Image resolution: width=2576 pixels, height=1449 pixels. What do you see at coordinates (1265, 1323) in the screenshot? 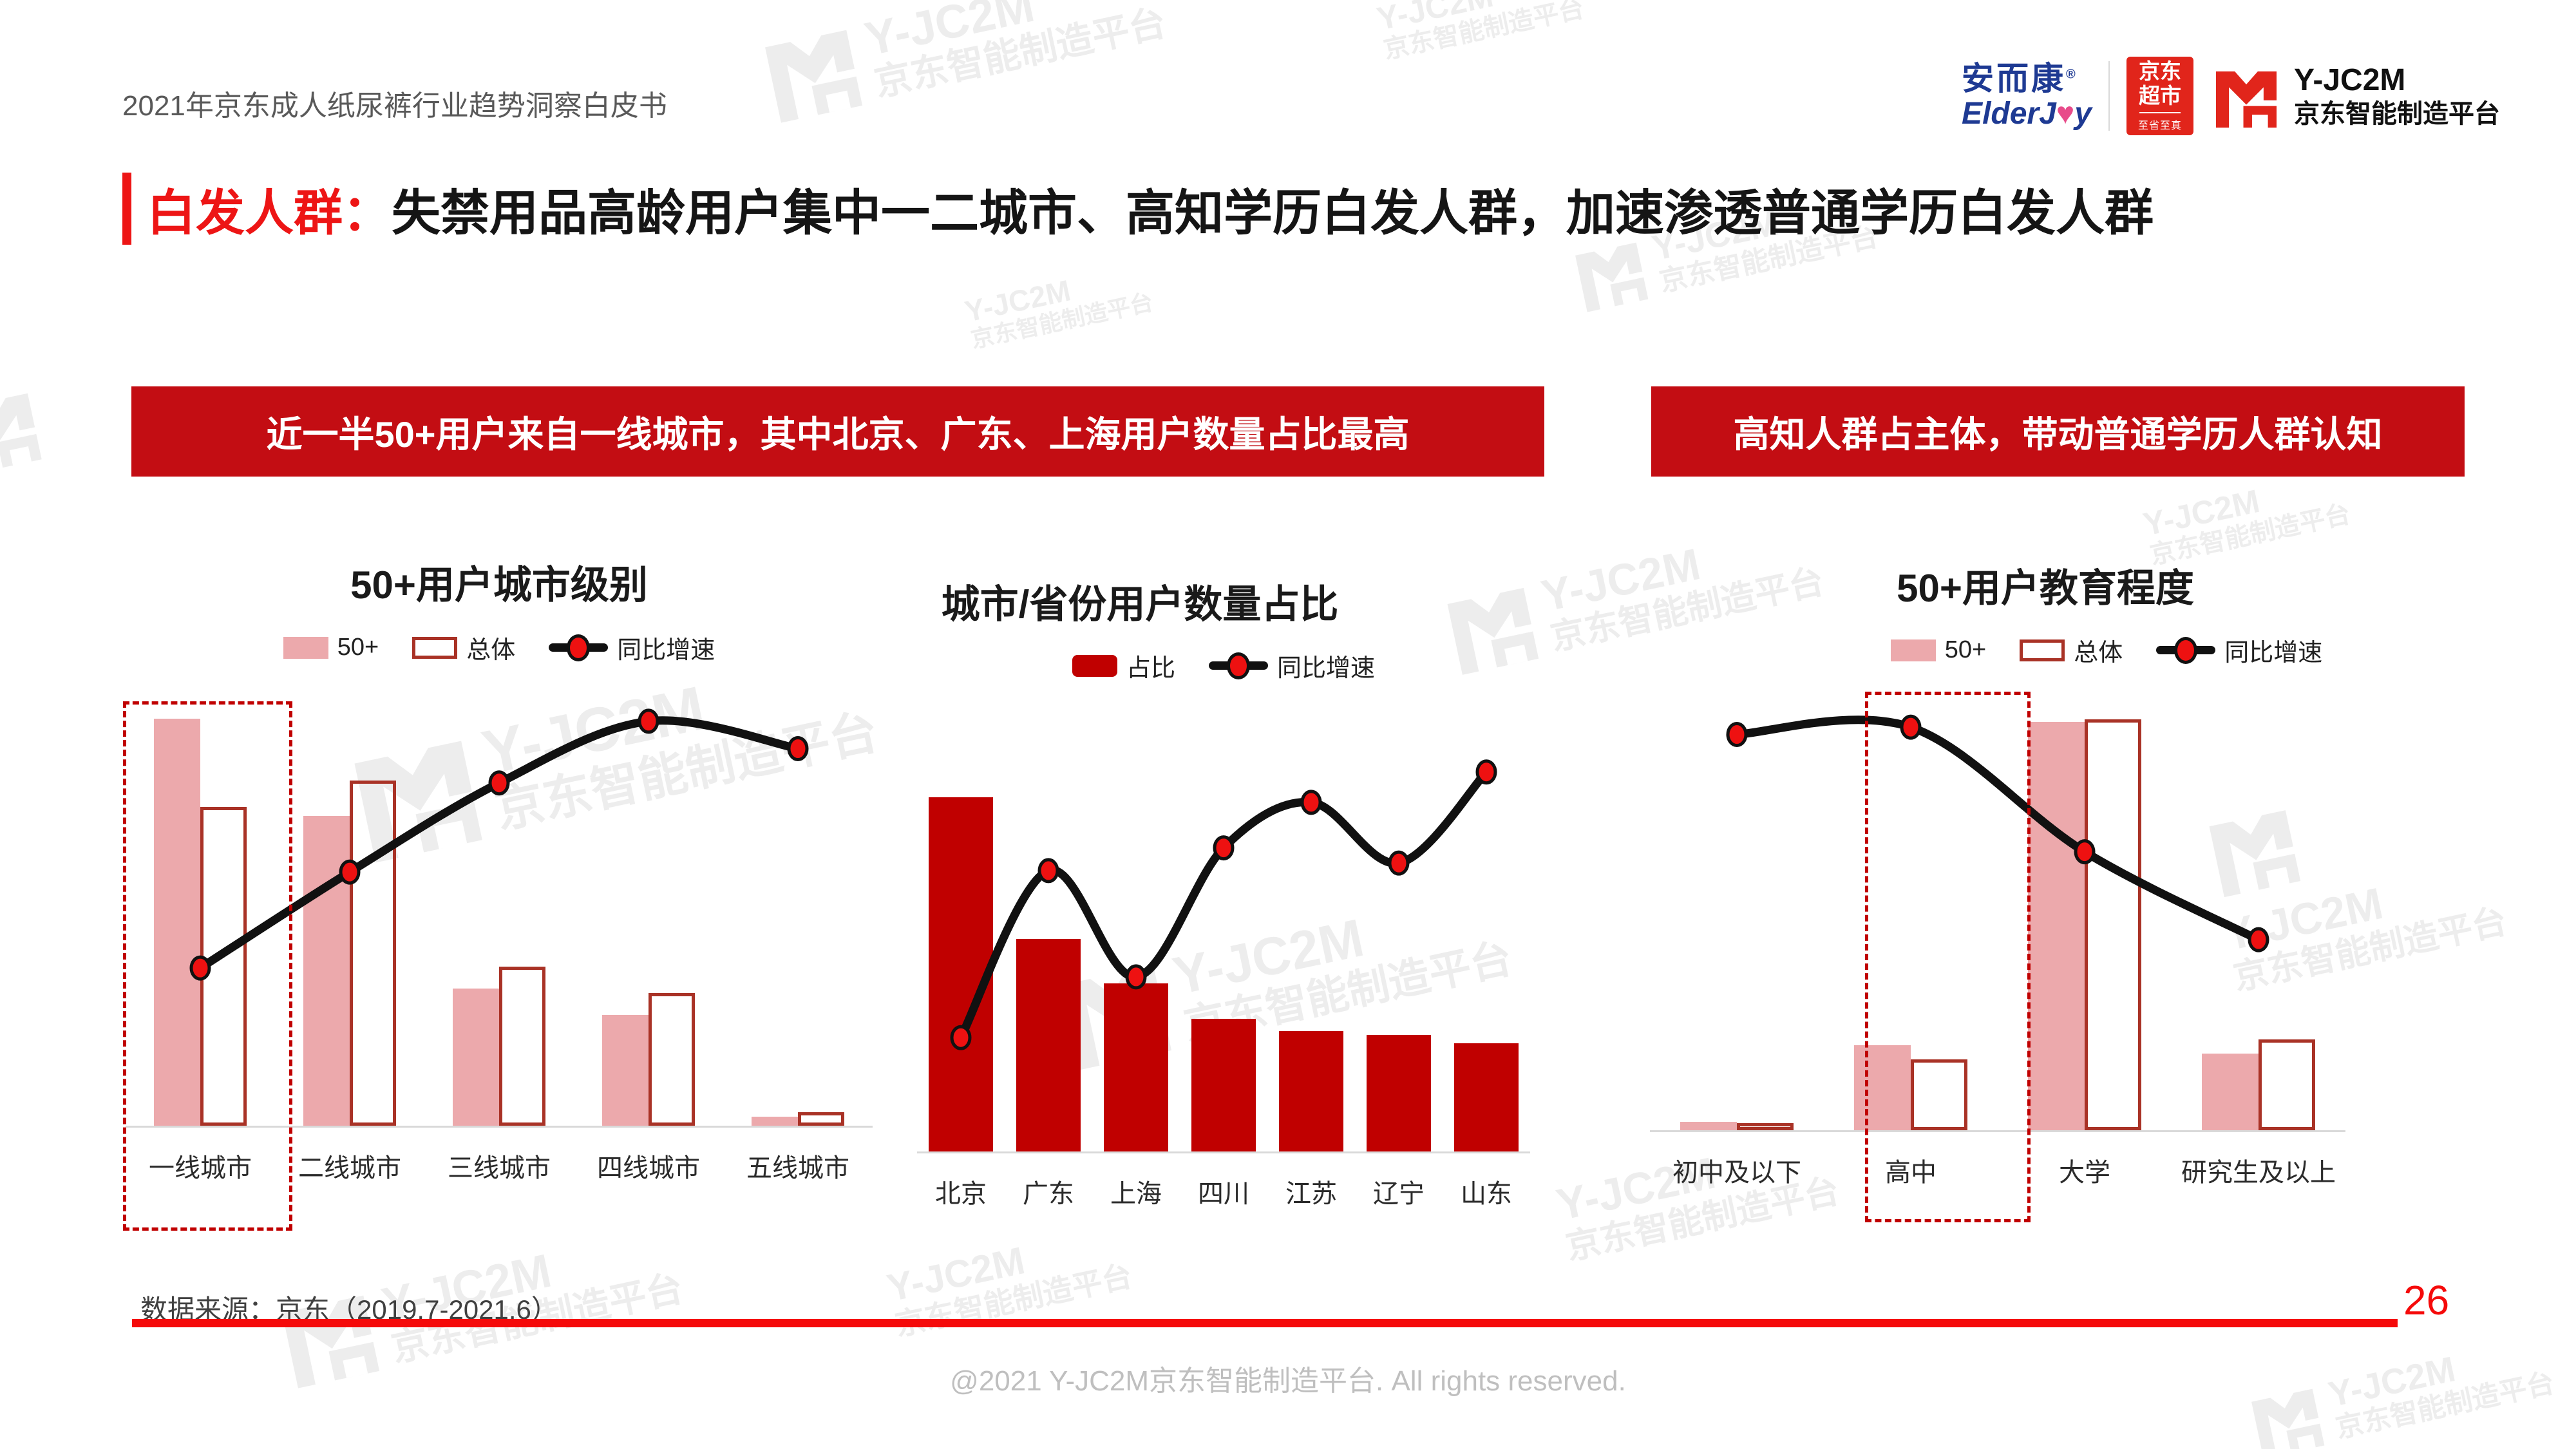
I see `footer-rule` at bounding box center [1265, 1323].